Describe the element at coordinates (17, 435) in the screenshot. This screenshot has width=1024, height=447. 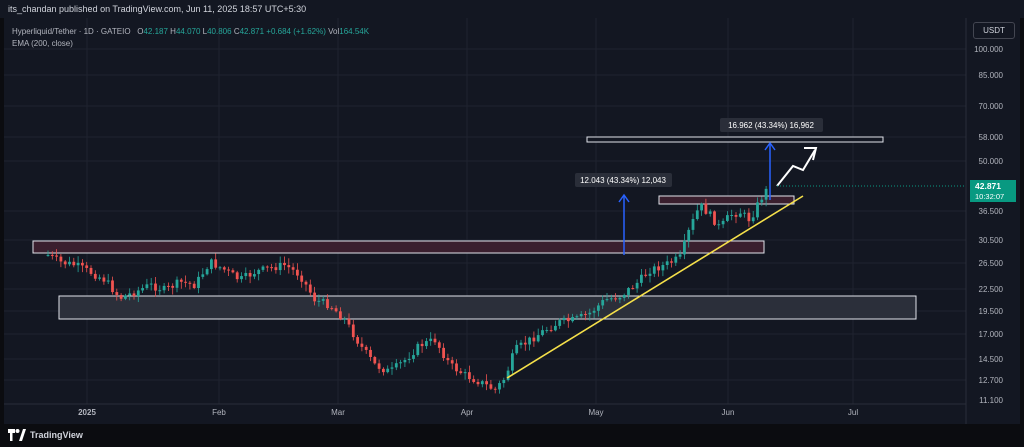
I see `tradingview-logo-icon` at that location.